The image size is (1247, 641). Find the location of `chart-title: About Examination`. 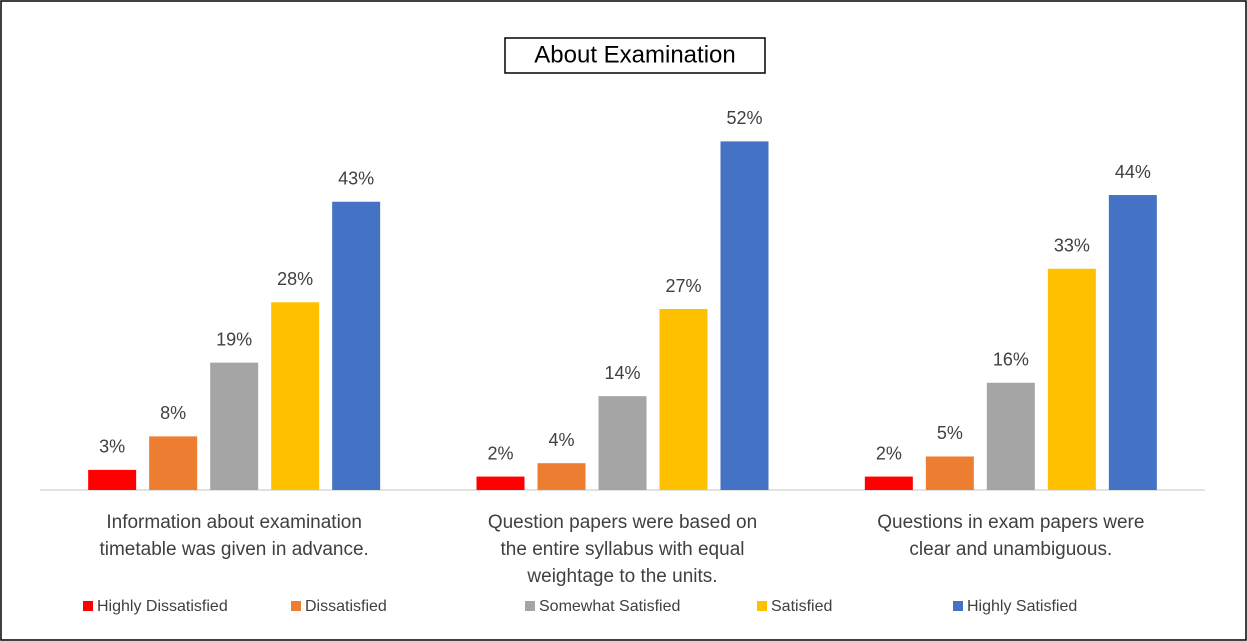

chart-title: About Examination is located at coordinates (634, 54).